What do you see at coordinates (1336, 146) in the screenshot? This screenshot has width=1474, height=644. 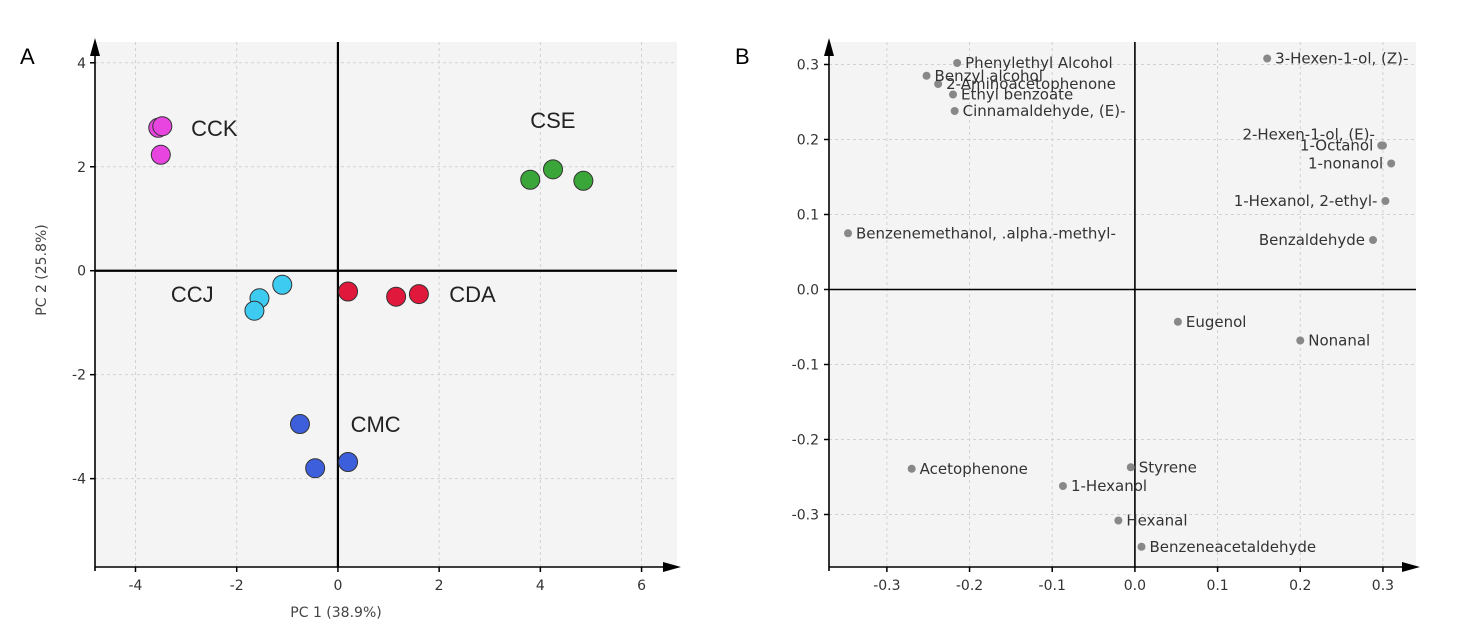 I see `panel-b-label: 1-Octanol` at bounding box center [1336, 146].